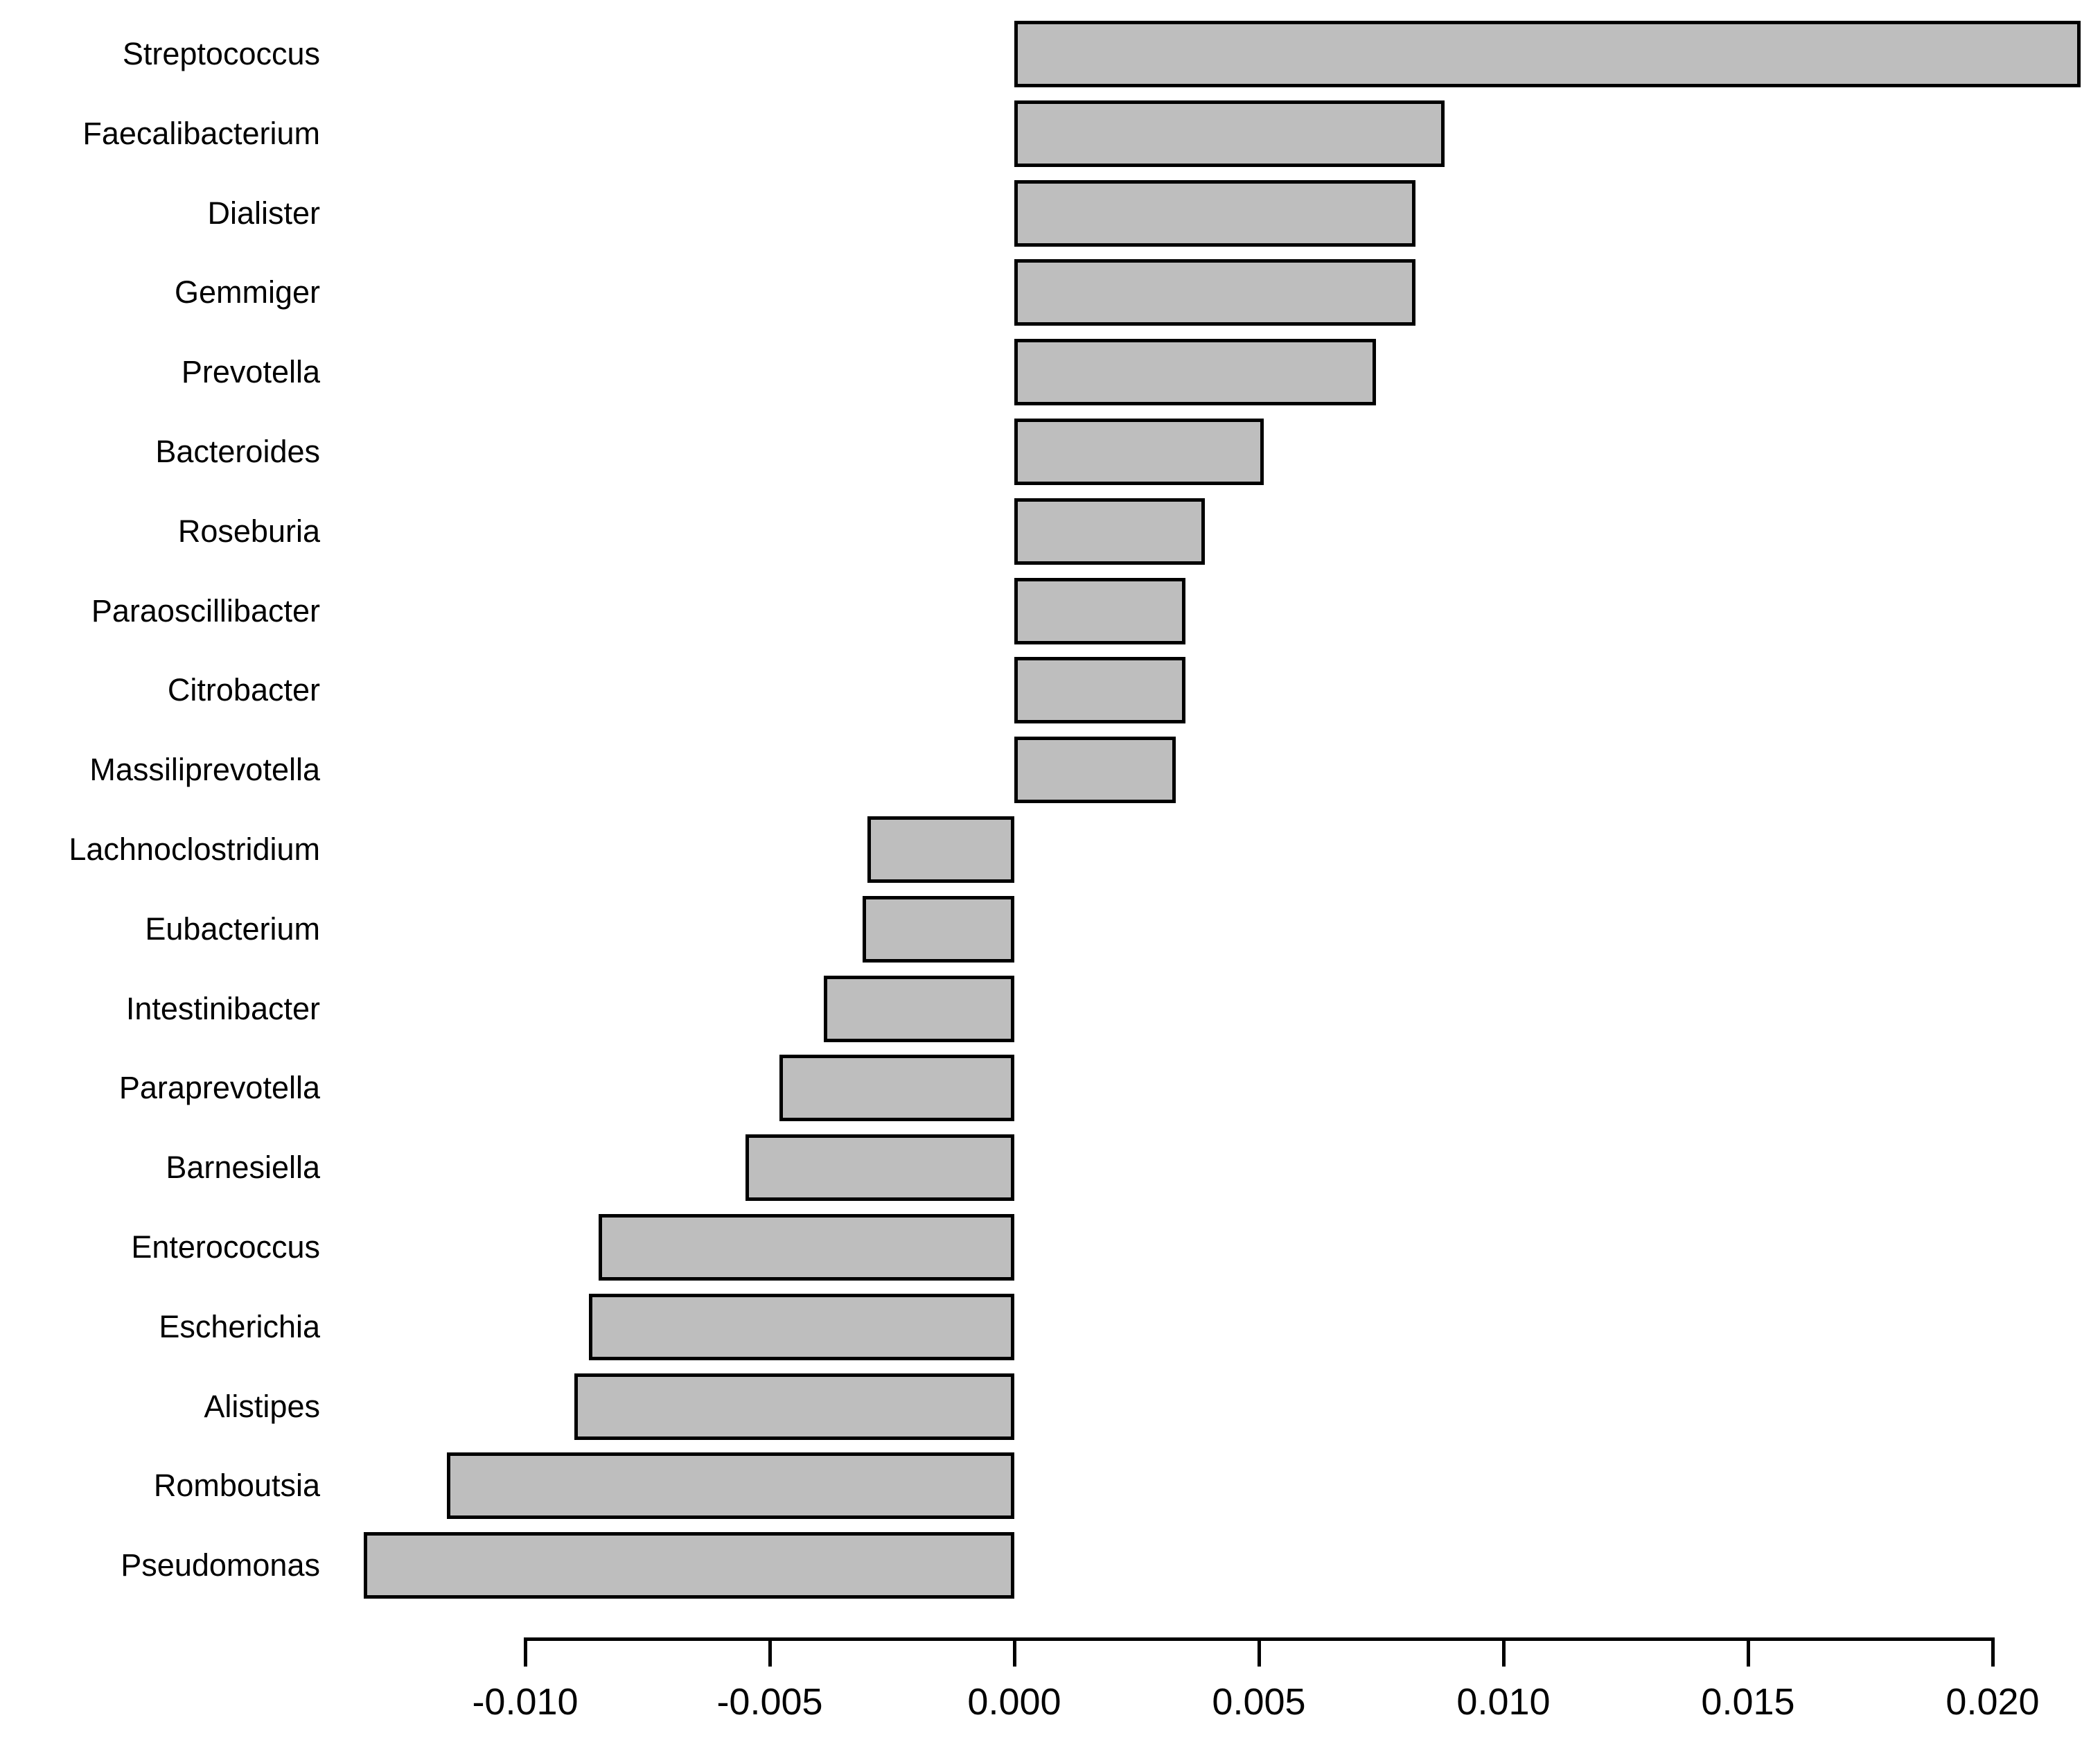 This screenshot has width=2100, height=1740. Describe the element at coordinates (205, 769) in the screenshot. I see `category-label: Massiliprevotella` at that location.